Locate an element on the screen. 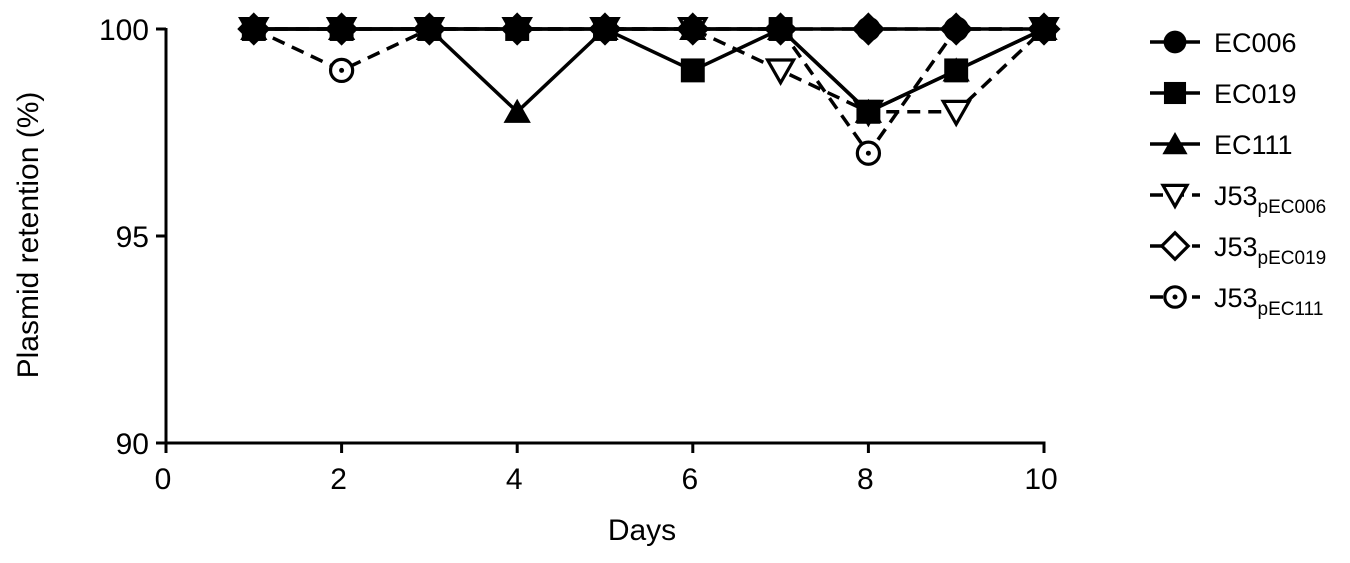 This screenshot has height=563, width=1350. legend-label-J53pEC019: J53pEC019 is located at coordinates (1270, 250).